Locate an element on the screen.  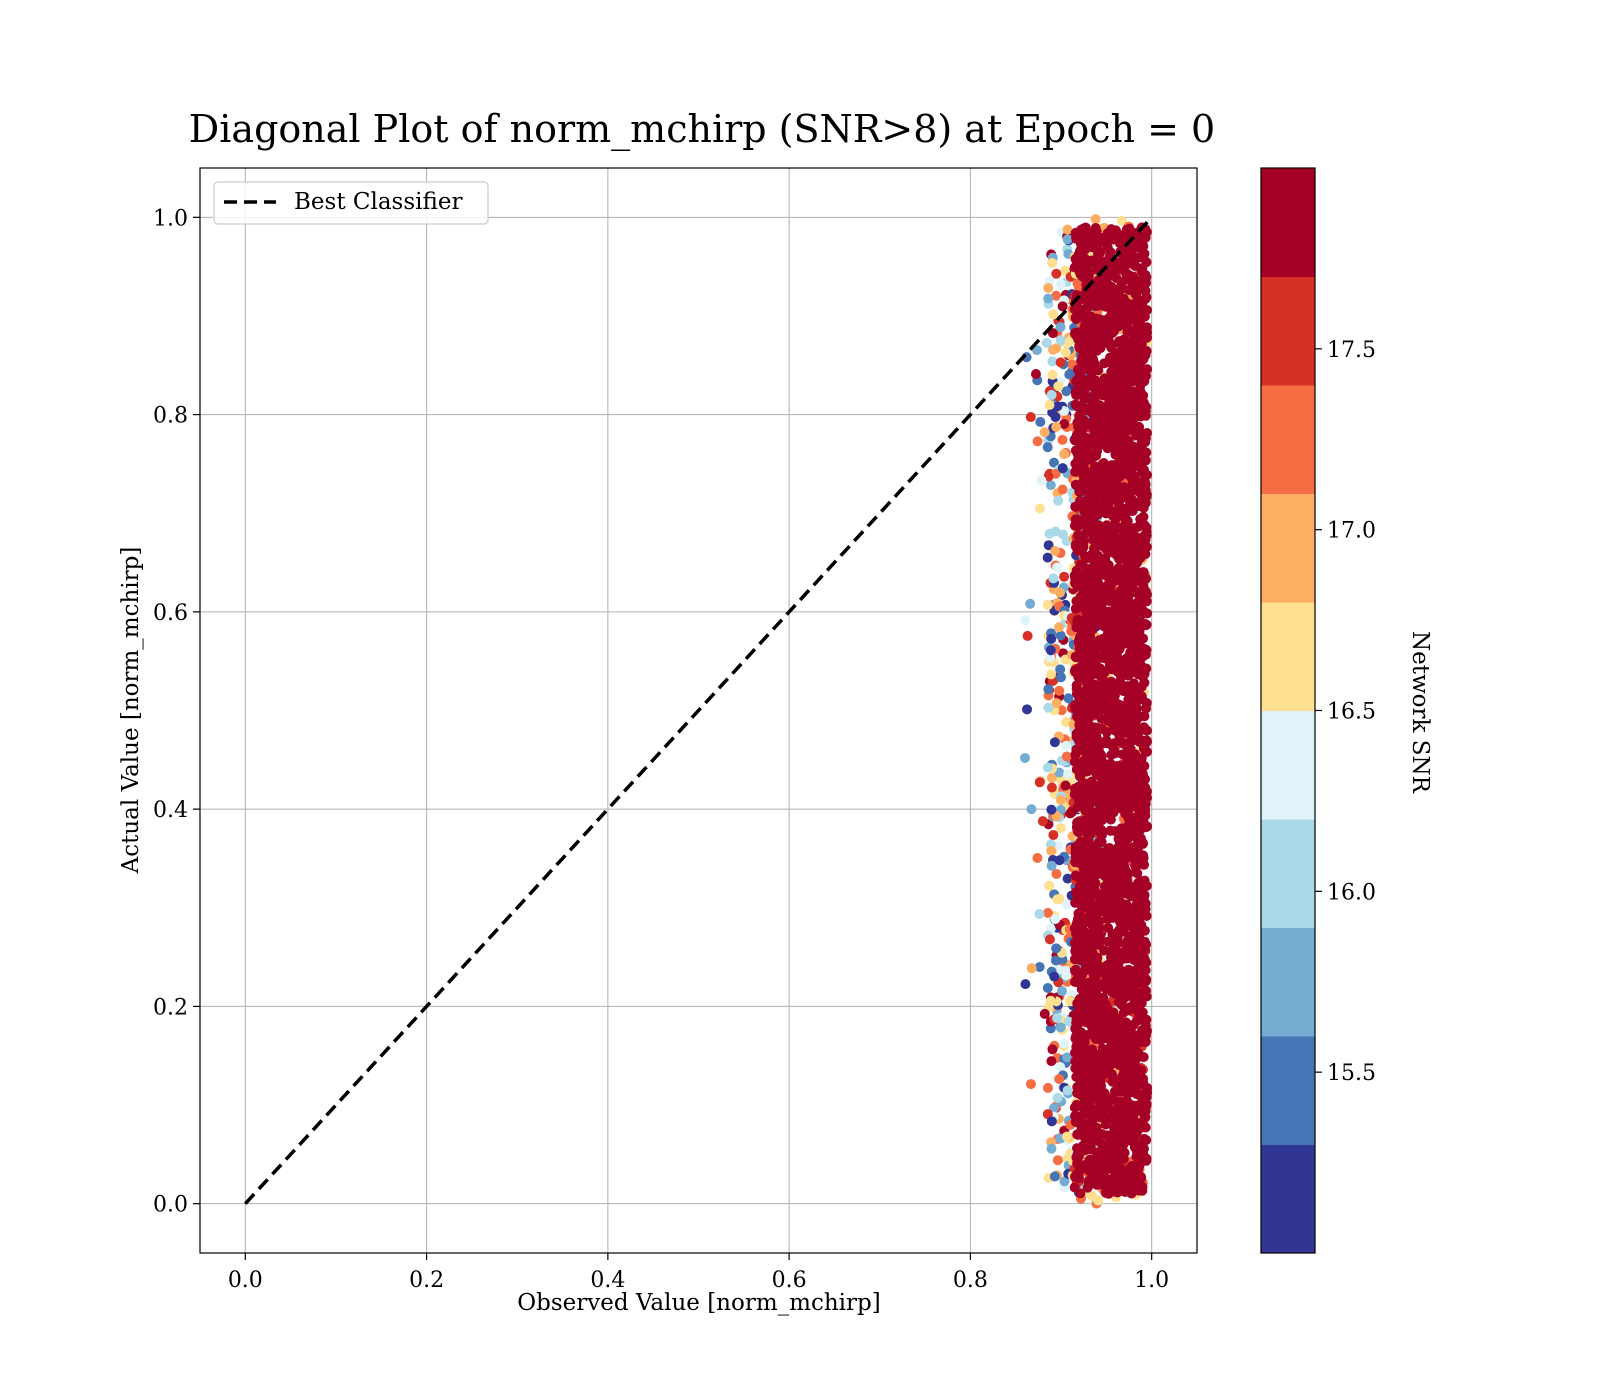
colorbar-tick-label: 16.0 is located at coordinates (1351, 892).